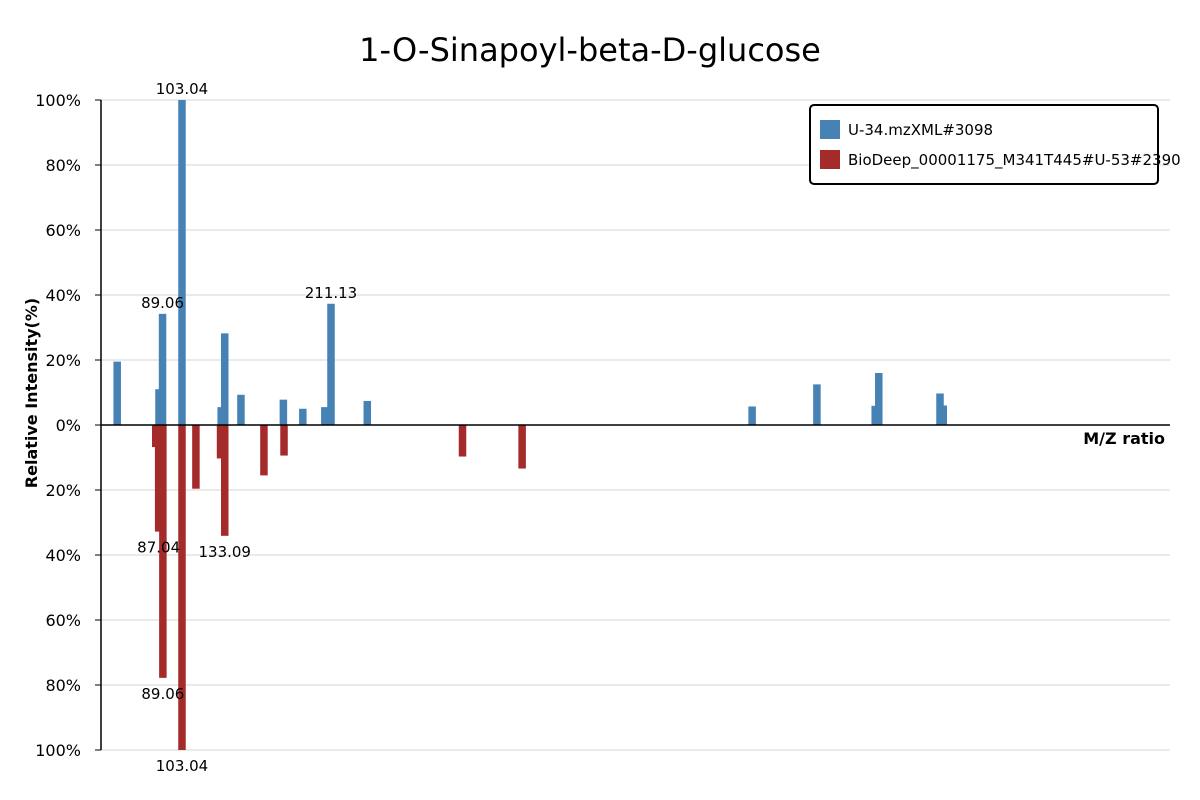 The image size is (1200, 800). Describe the element at coordinates (1124, 438) in the screenshot. I see `x-axis-label: M/Z ratio` at that location.